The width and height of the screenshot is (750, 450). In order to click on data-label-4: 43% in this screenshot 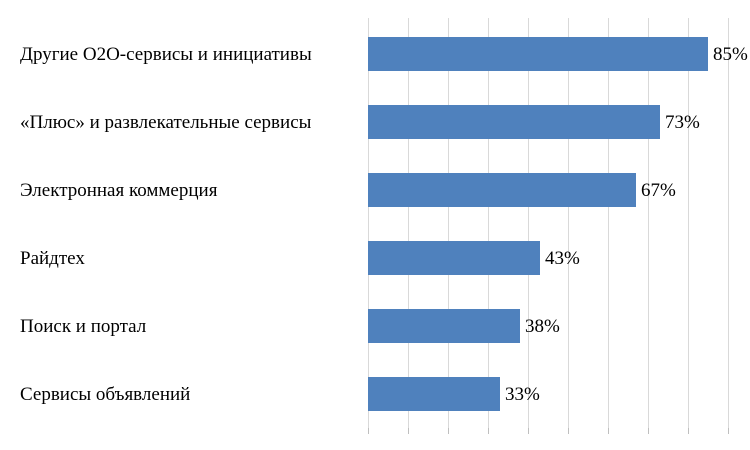, I will do `click(562, 258)`.